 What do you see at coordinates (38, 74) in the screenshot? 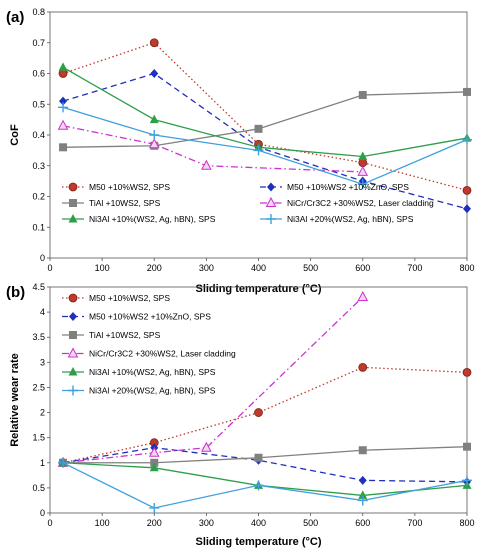
I see `y-tick-label: 0.6` at bounding box center [38, 74].